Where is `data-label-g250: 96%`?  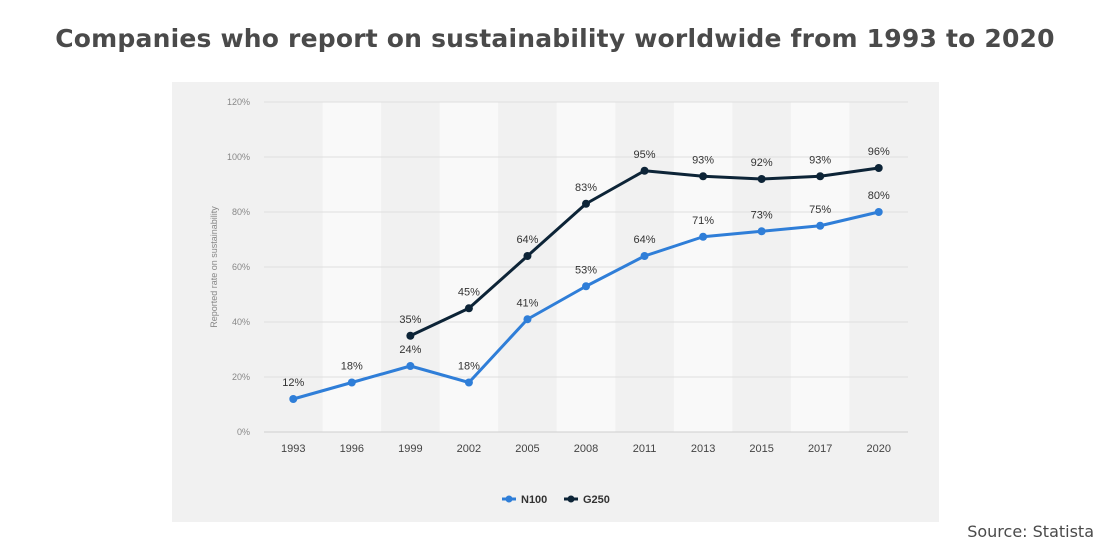
data-label-g250: 96% is located at coordinates (879, 152).